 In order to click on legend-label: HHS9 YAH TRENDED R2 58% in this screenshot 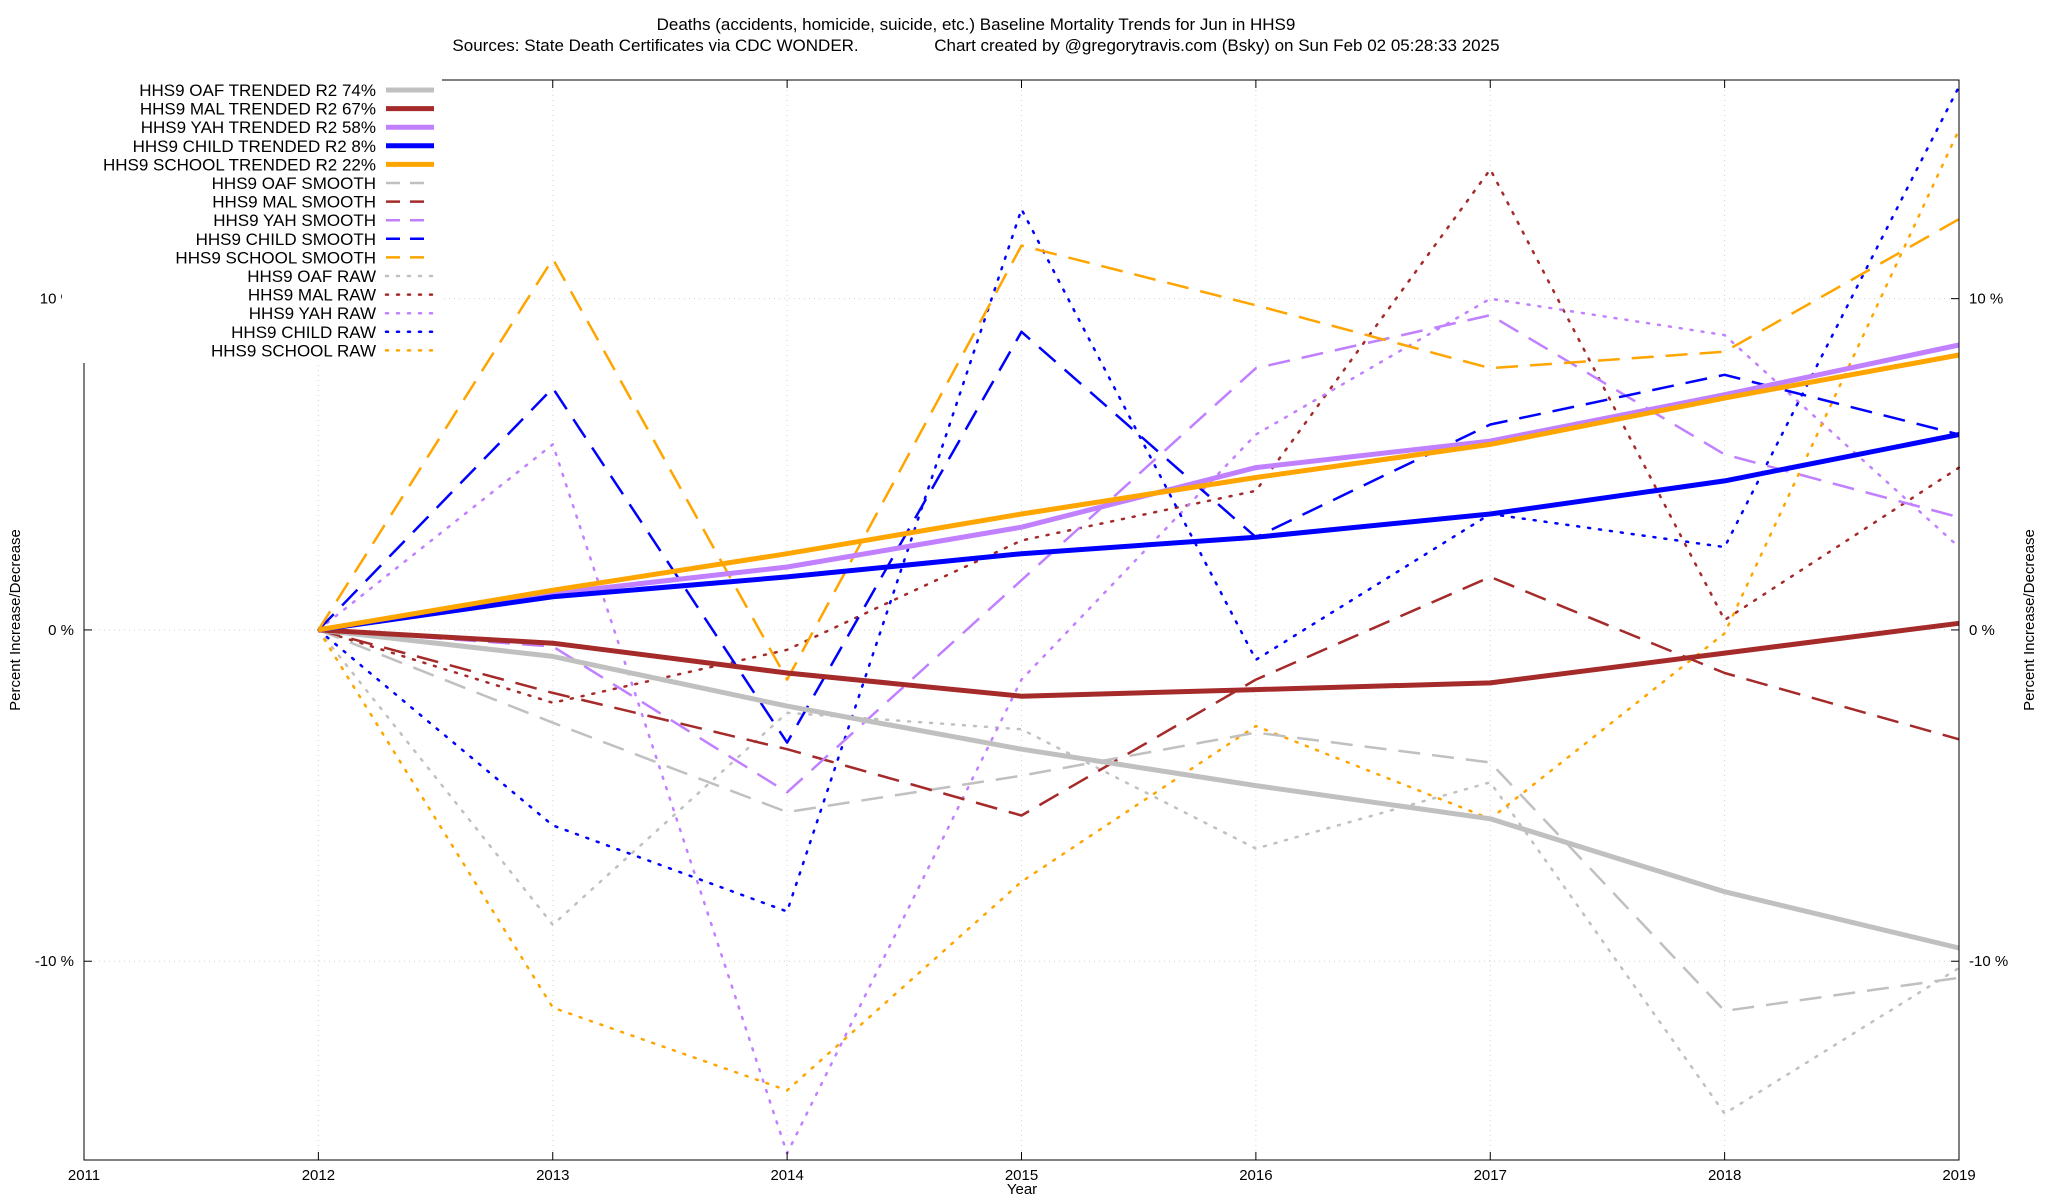, I will do `click(258, 127)`.